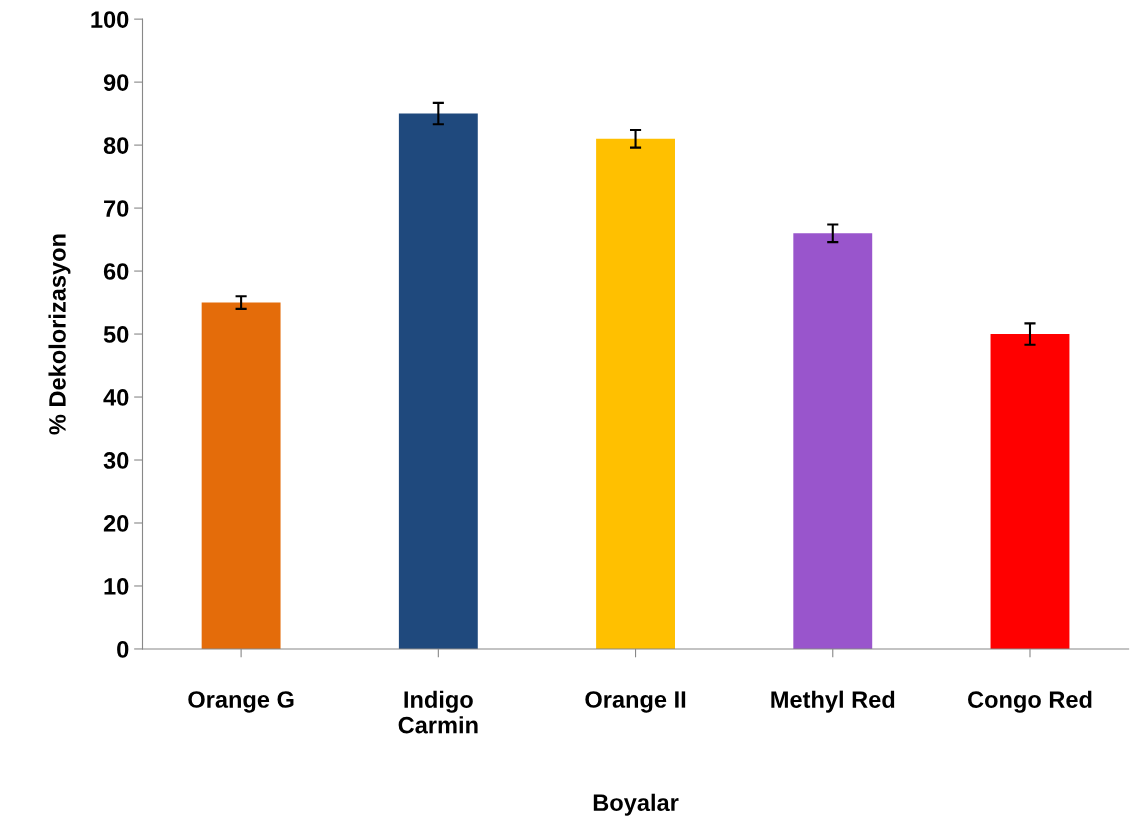 The height and width of the screenshot is (832, 1140). What do you see at coordinates (241, 702) in the screenshot?
I see `x-tick-label: Orange G` at bounding box center [241, 702].